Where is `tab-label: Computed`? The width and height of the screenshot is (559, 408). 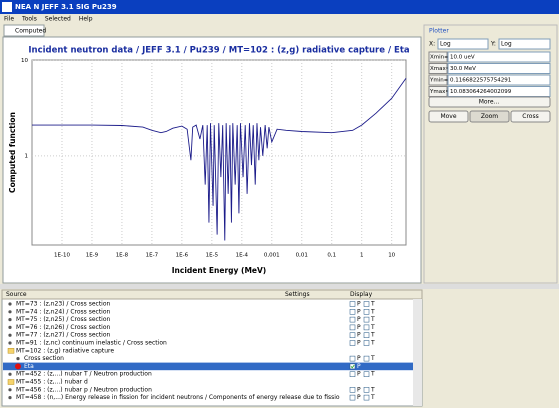 tab-label: Computed is located at coordinates (30, 31).